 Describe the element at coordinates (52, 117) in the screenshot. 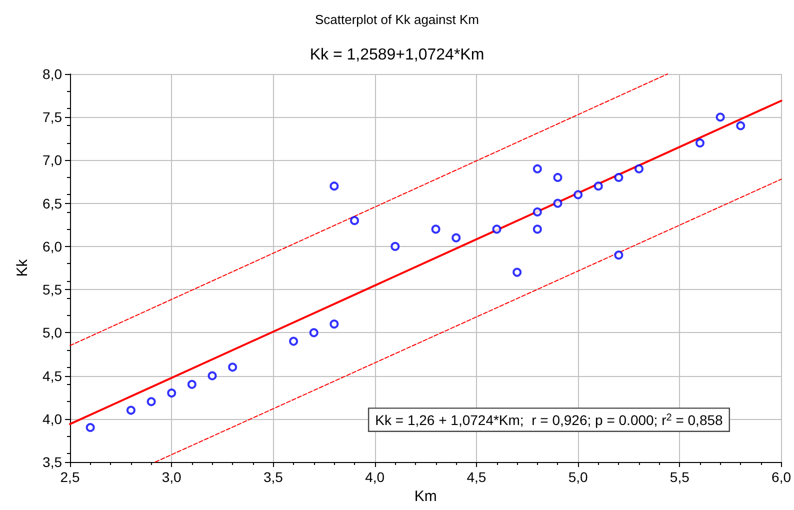

I see `y-tick-label: 7,5` at that location.